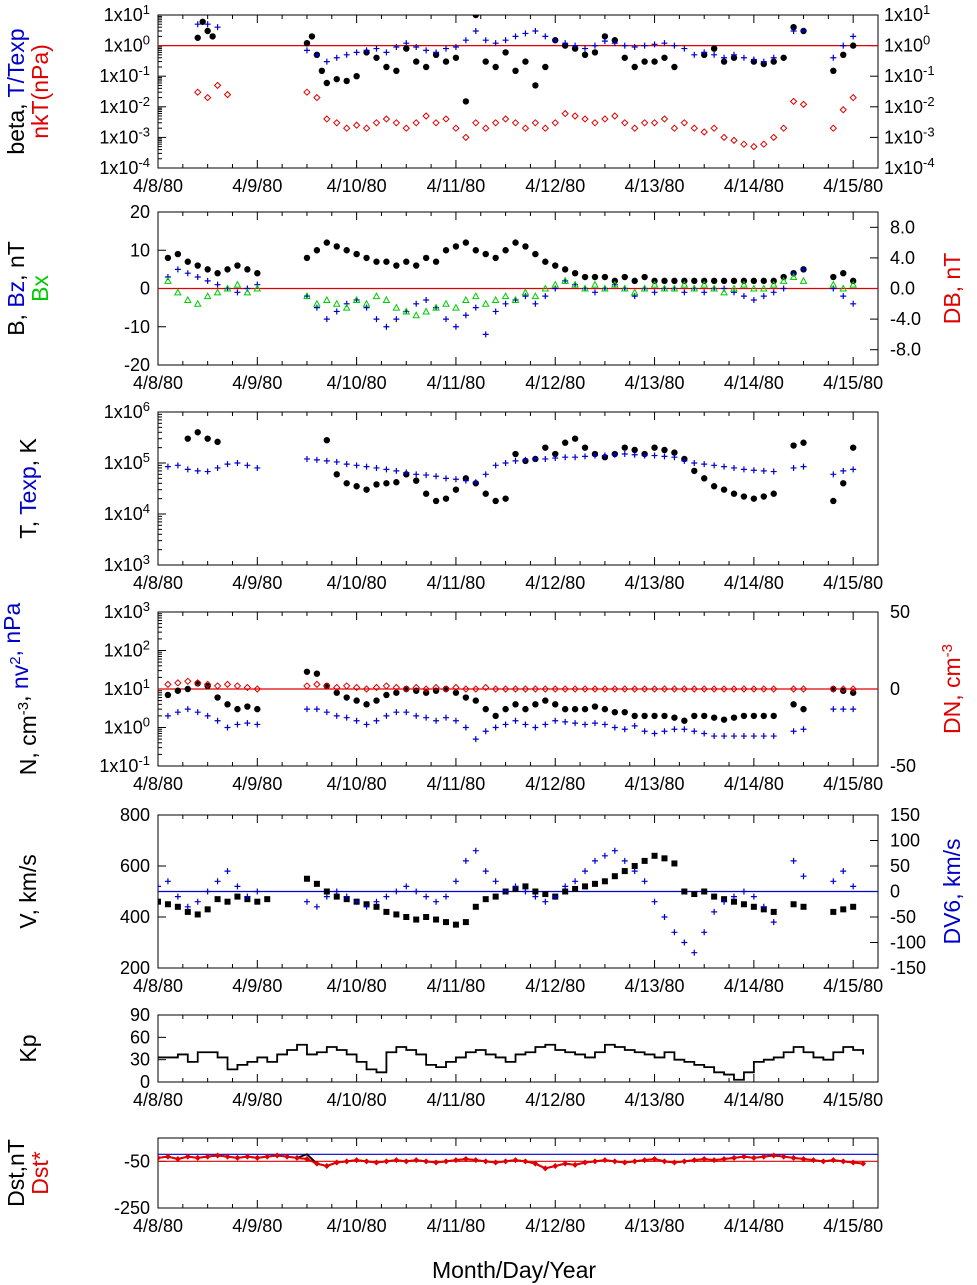 Image resolution: width=977 pixels, height=1285 pixels. Describe the element at coordinates (28, 488) in the screenshot. I see `y-axis-label: T, Texp, K` at that location.